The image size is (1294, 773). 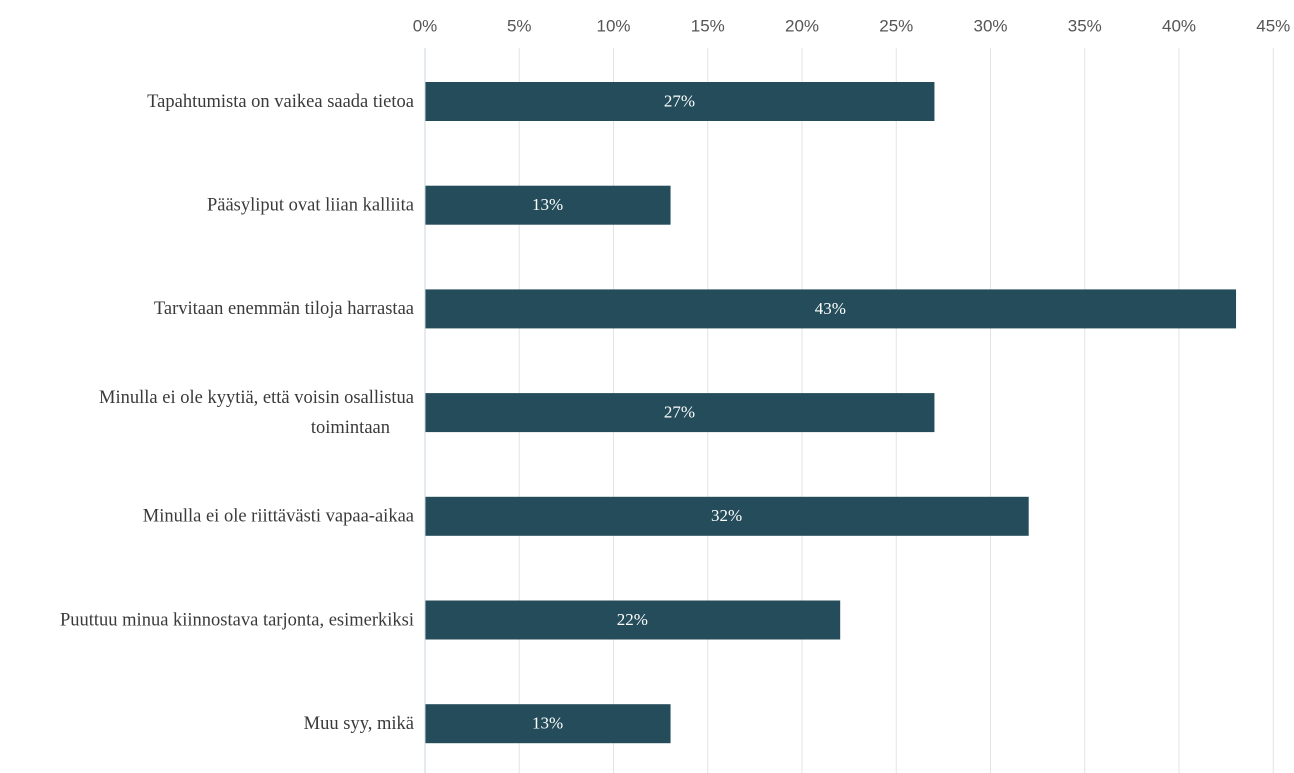 What do you see at coordinates (1179, 25) in the screenshot?
I see `x-tick-label: 40%` at bounding box center [1179, 25].